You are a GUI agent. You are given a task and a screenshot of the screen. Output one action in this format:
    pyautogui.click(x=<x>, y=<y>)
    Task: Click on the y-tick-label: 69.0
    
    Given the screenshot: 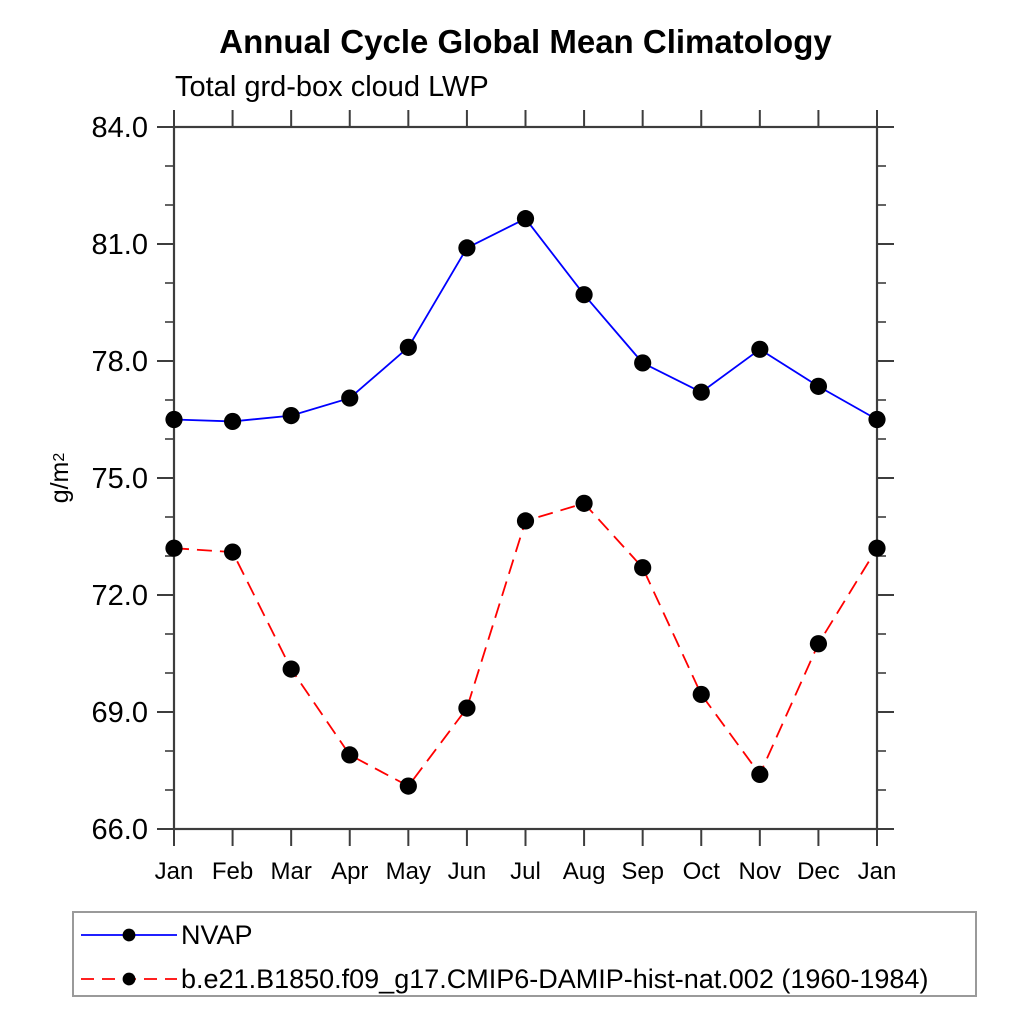 What is the action you would take?
    pyautogui.click(x=120, y=713)
    